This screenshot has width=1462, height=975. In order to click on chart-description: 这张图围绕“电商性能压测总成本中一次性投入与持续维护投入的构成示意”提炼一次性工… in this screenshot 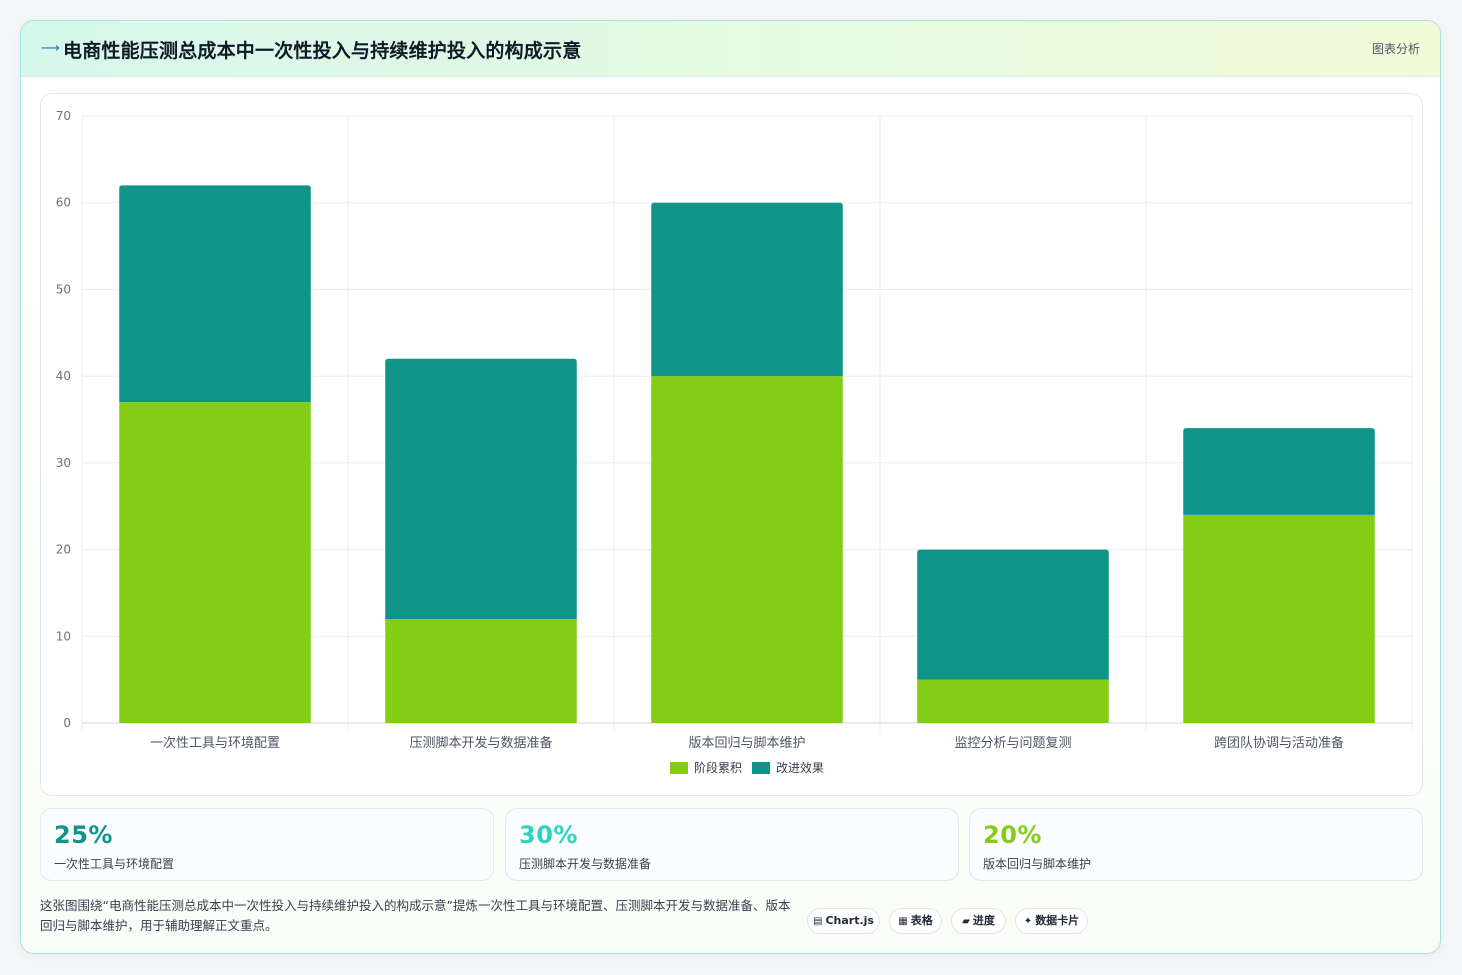, I will do `click(415, 915)`.